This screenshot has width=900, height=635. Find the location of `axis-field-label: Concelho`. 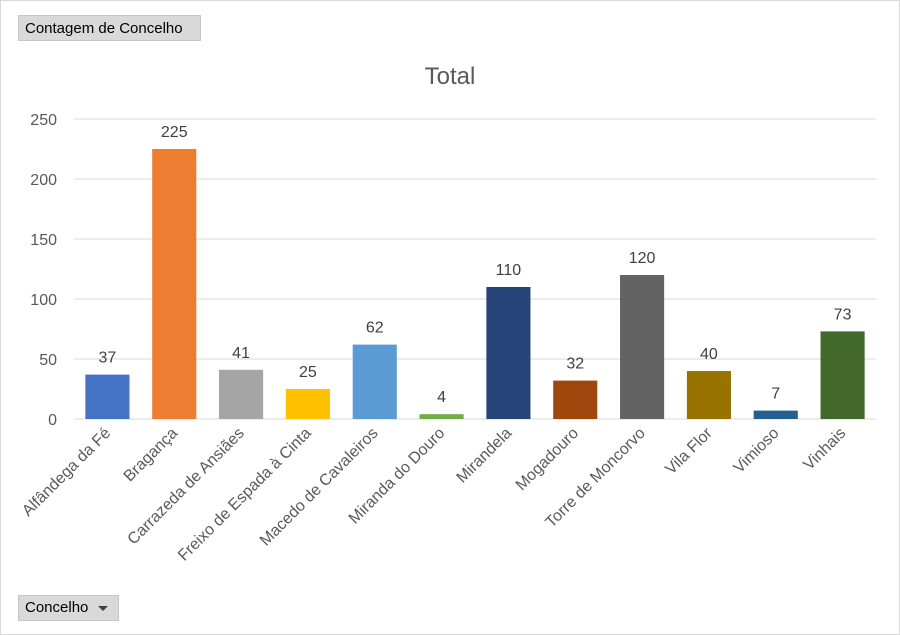

axis-field-label: Concelho is located at coordinates (57, 607).